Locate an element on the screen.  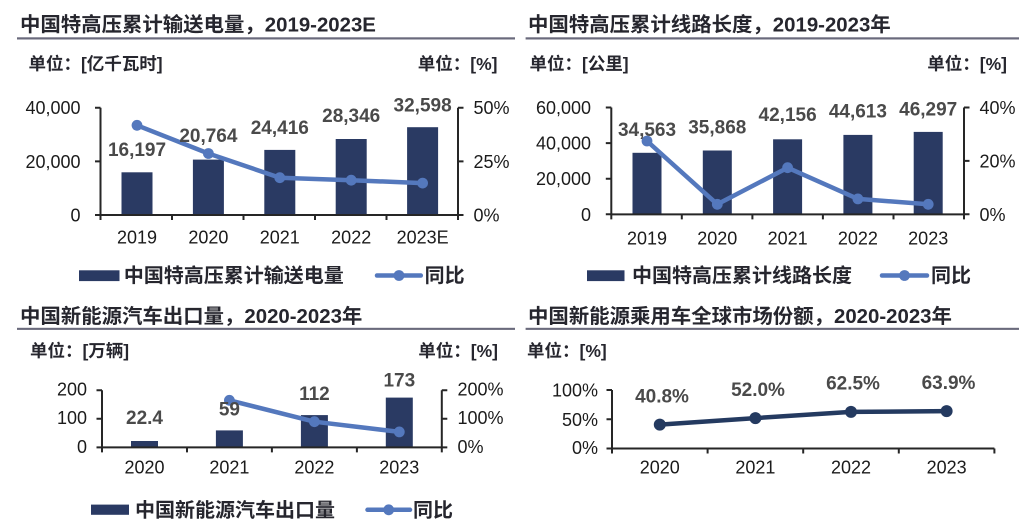
svg-text: 63.9% is located at coordinates (949, 383).